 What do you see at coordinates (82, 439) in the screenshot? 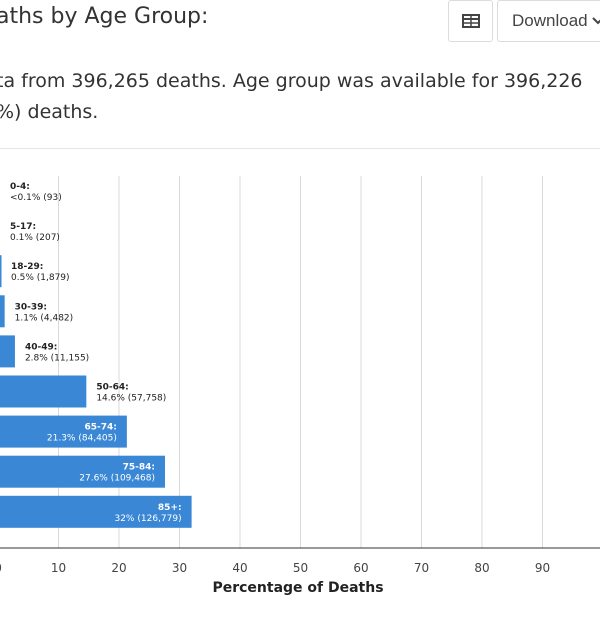
I see `bar-label-value: 21.3% (84,405)` at bounding box center [82, 439].